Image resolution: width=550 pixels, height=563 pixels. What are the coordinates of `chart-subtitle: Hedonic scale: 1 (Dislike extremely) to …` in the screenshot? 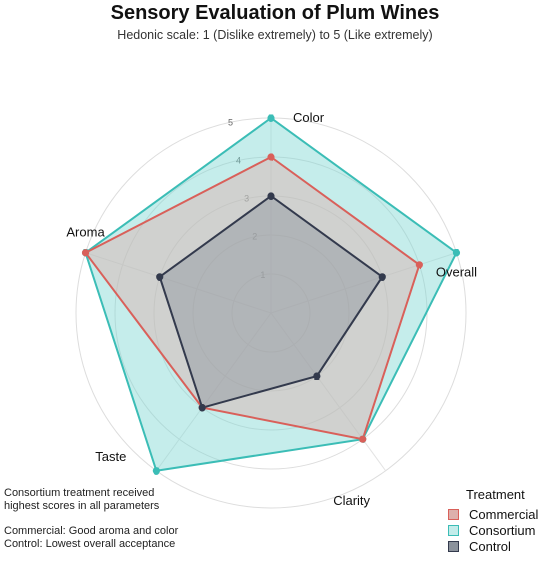 It's located at (275, 35).